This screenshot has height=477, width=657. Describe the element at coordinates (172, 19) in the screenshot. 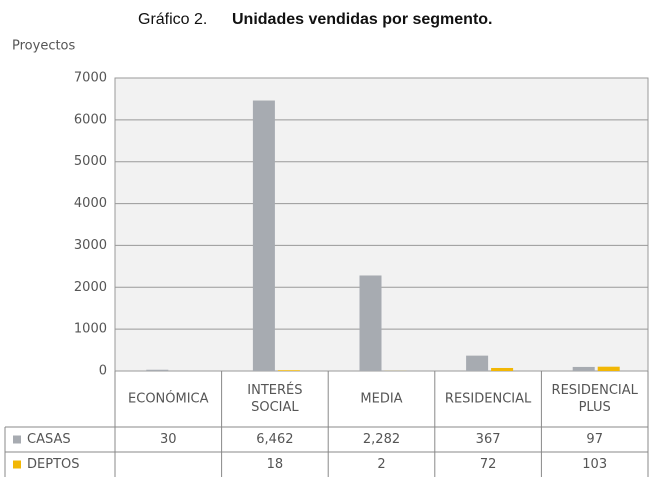

I see `chart-title: Gráfico 2.` at that location.